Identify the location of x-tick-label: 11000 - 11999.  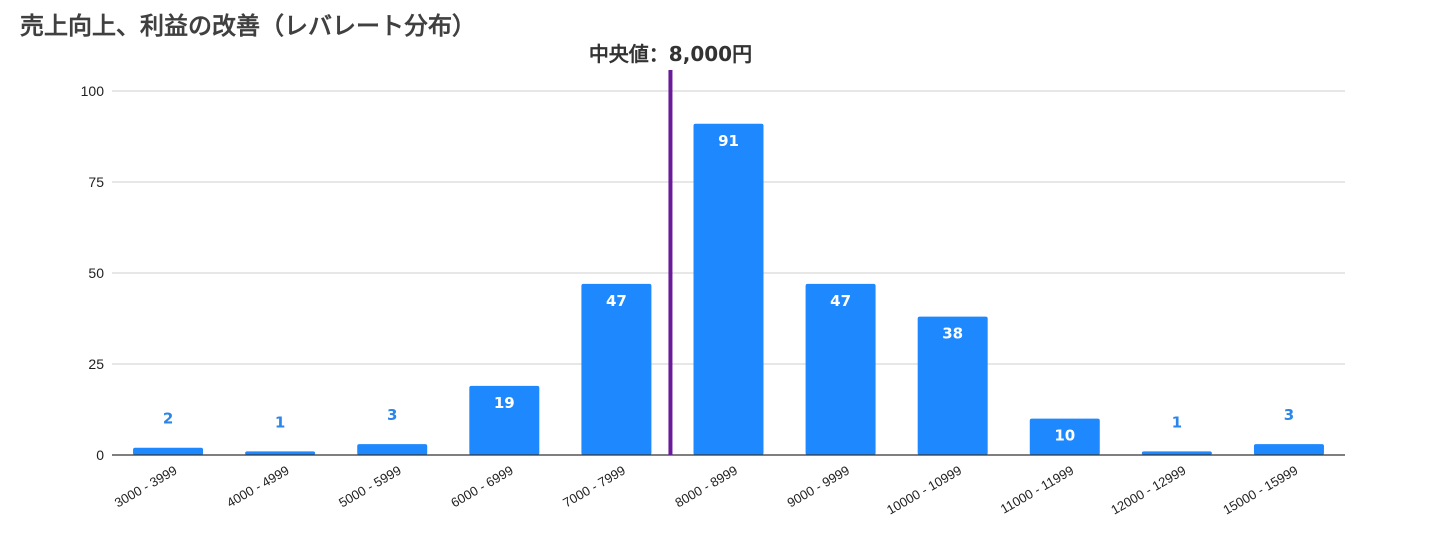
(1037, 490).